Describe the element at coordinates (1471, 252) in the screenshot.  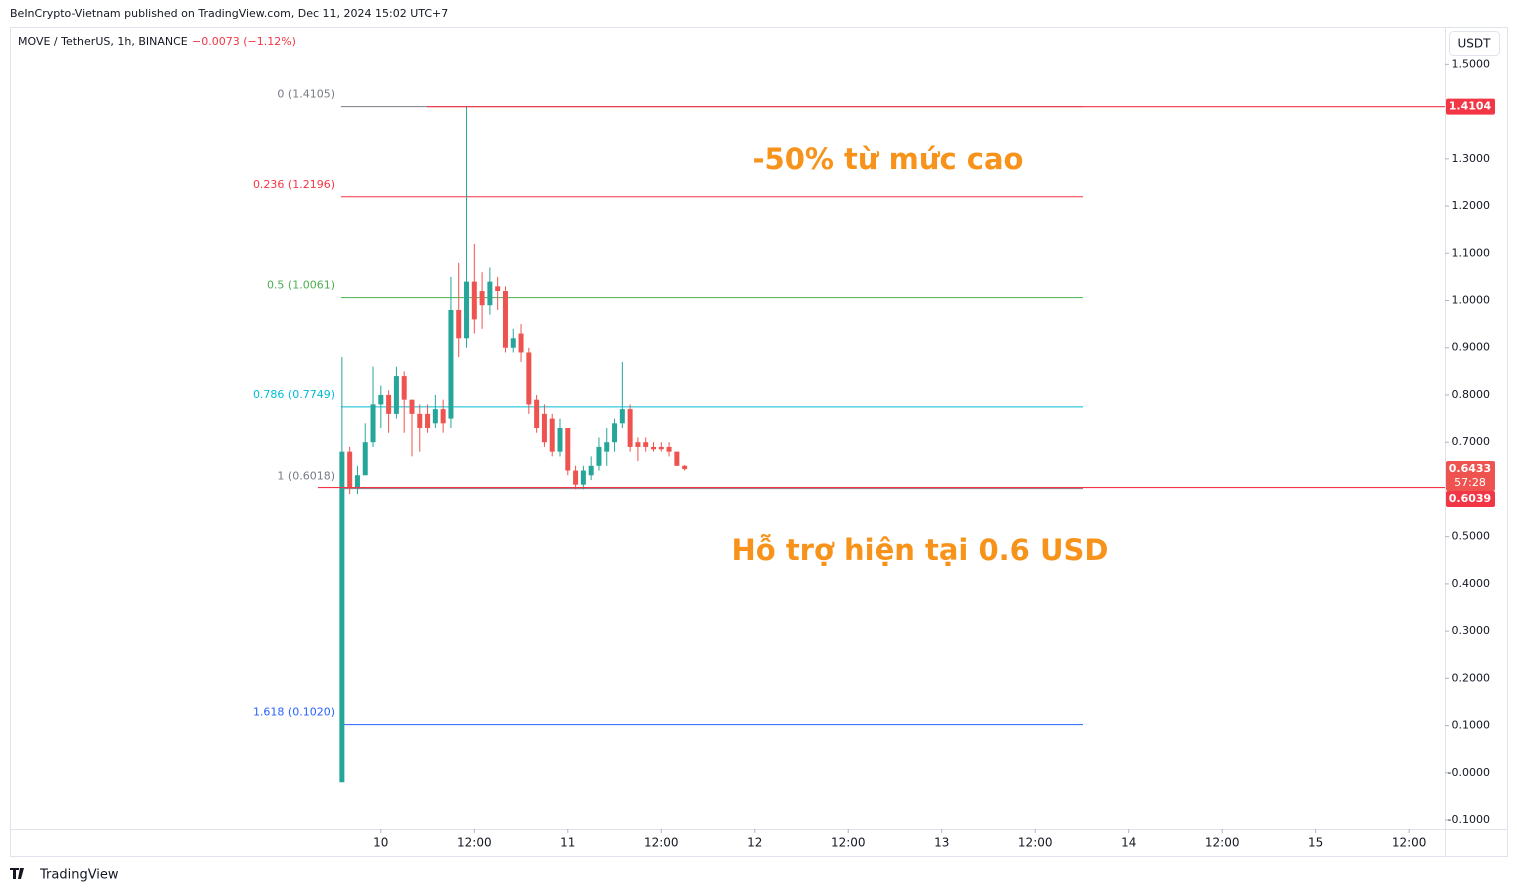
I see `y-tick-label: 1.1000` at that location.